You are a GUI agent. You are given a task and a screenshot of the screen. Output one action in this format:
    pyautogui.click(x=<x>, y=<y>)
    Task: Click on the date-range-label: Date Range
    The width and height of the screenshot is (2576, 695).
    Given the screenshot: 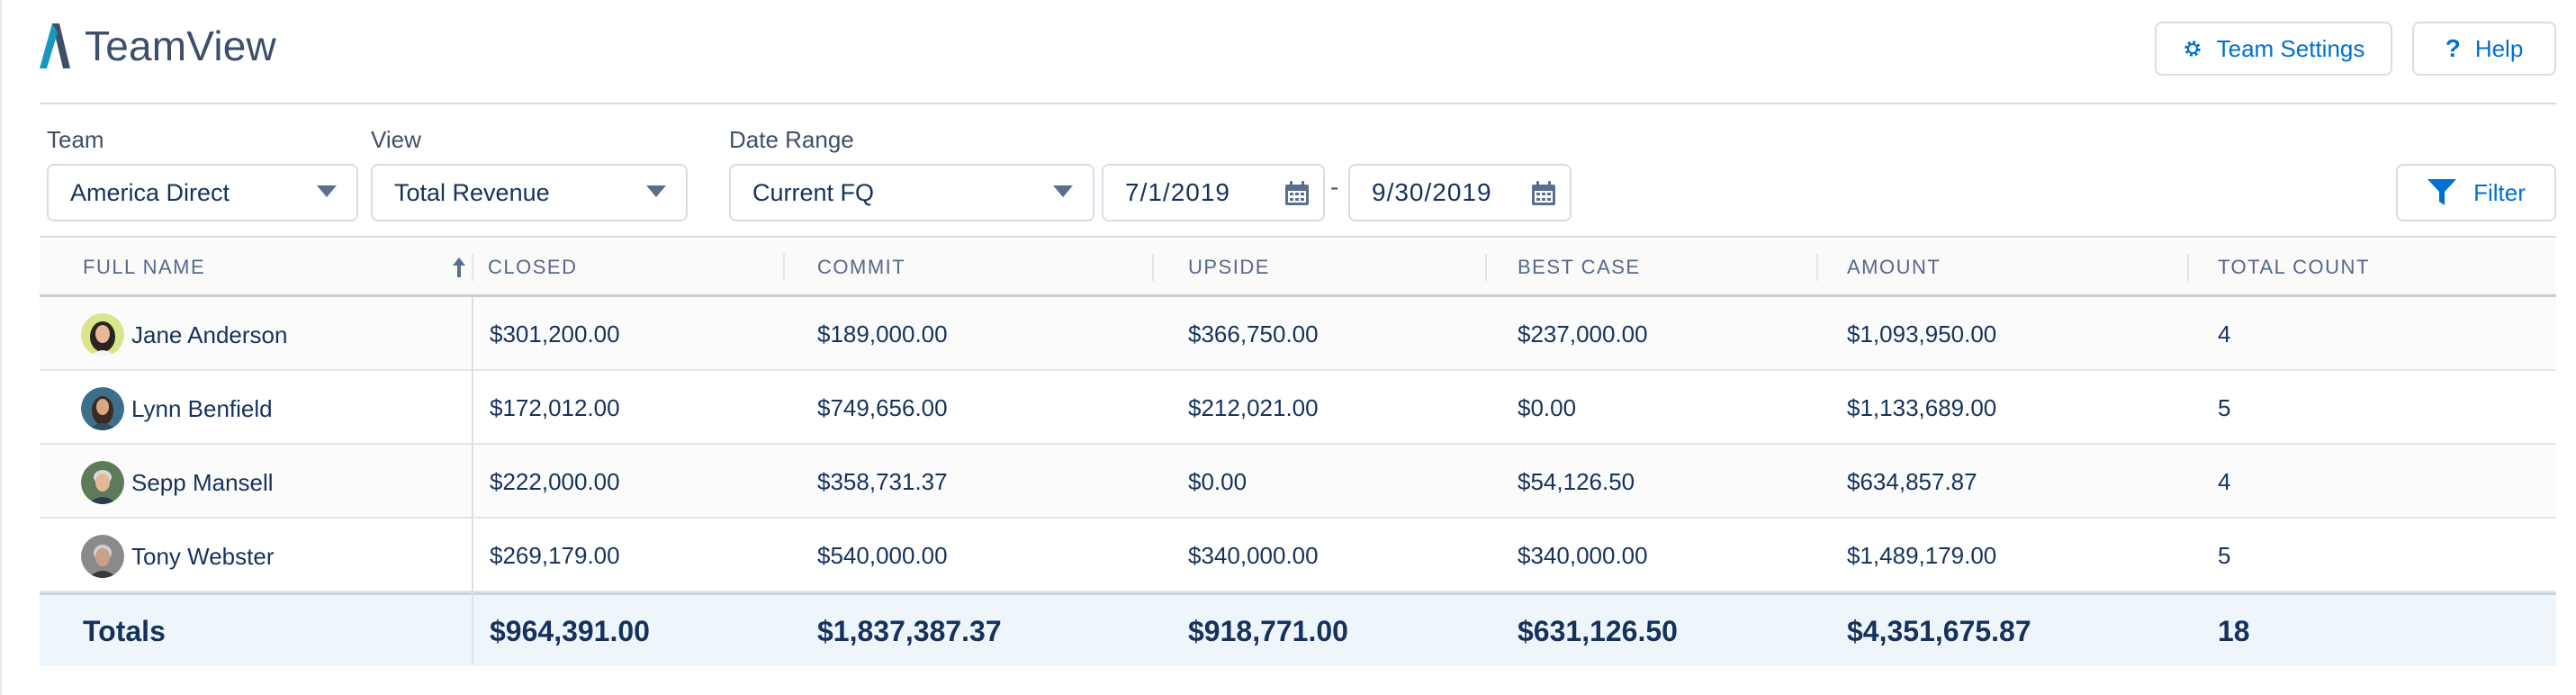 What is the action you would take?
    pyautogui.click(x=791, y=139)
    